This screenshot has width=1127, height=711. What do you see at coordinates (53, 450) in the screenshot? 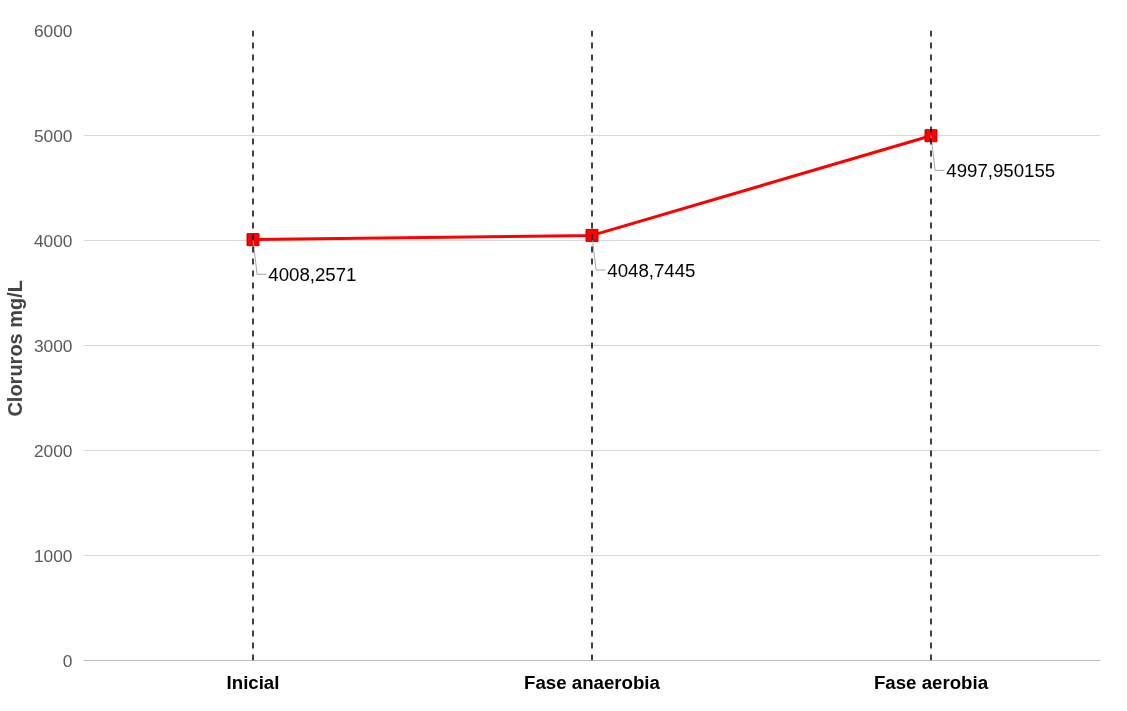
I see `y-tick-label: 2000` at bounding box center [53, 450].